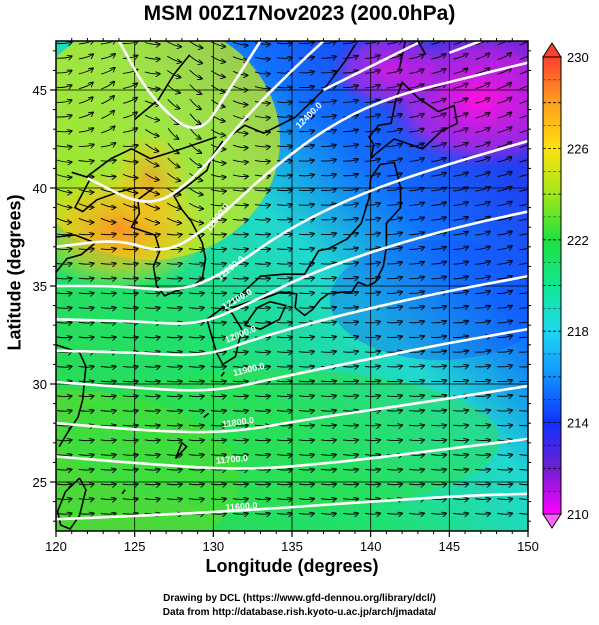  What do you see at coordinates (371, 546) in the screenshot?
I see `x-tick-label: 140` at bounding box center [371, 546].